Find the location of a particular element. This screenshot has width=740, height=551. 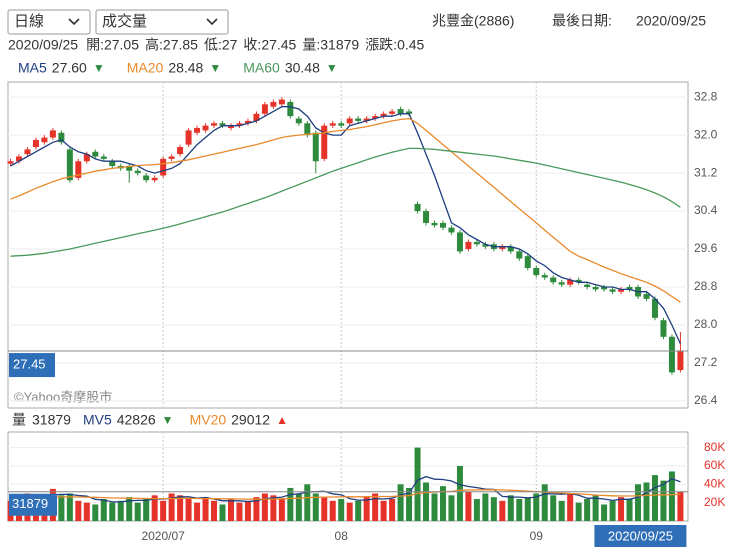

legend-trend: ▲ is located at coordinates (282, 420).